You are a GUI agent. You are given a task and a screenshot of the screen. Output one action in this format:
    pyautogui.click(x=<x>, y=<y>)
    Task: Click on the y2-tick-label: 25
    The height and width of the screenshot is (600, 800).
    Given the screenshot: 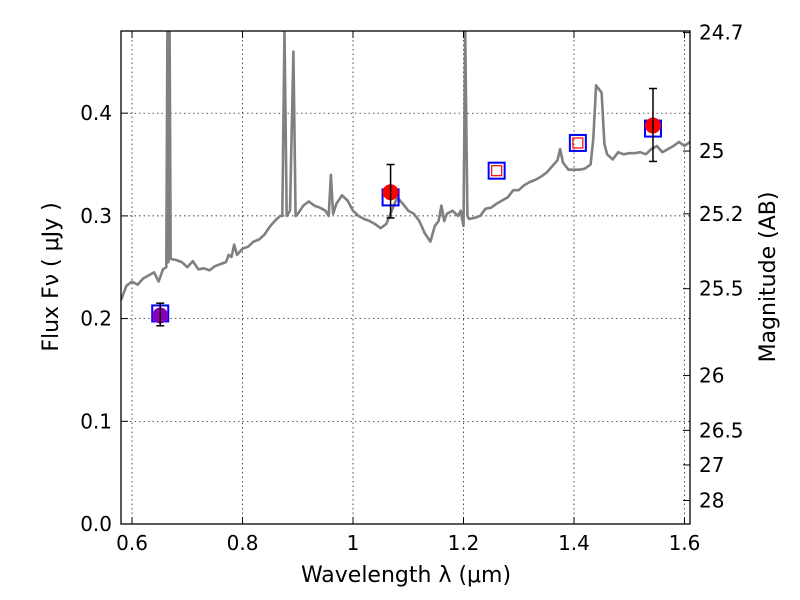 What is the action you would take?
    pyautogui.click(x=711, y=151)
    